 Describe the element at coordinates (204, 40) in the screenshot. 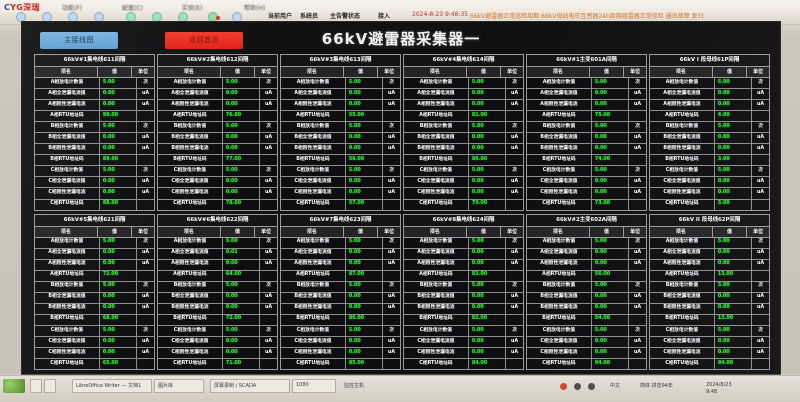

I see `return-home-button: 返回首页` at that location.